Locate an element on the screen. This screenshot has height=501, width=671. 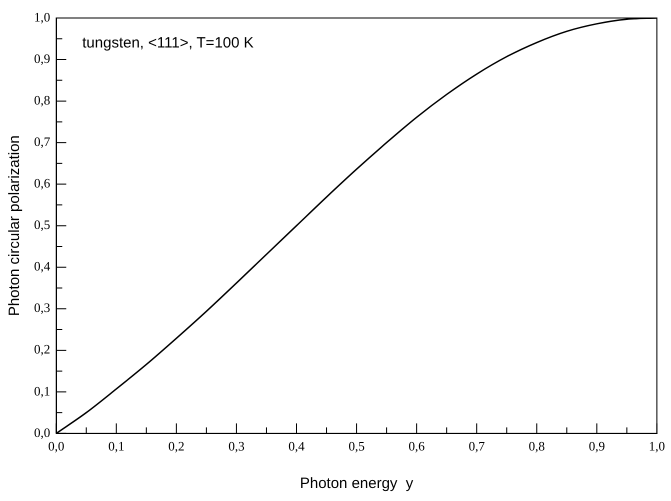
y-tick-label: 0,8 is located at coordinates (42, 100).